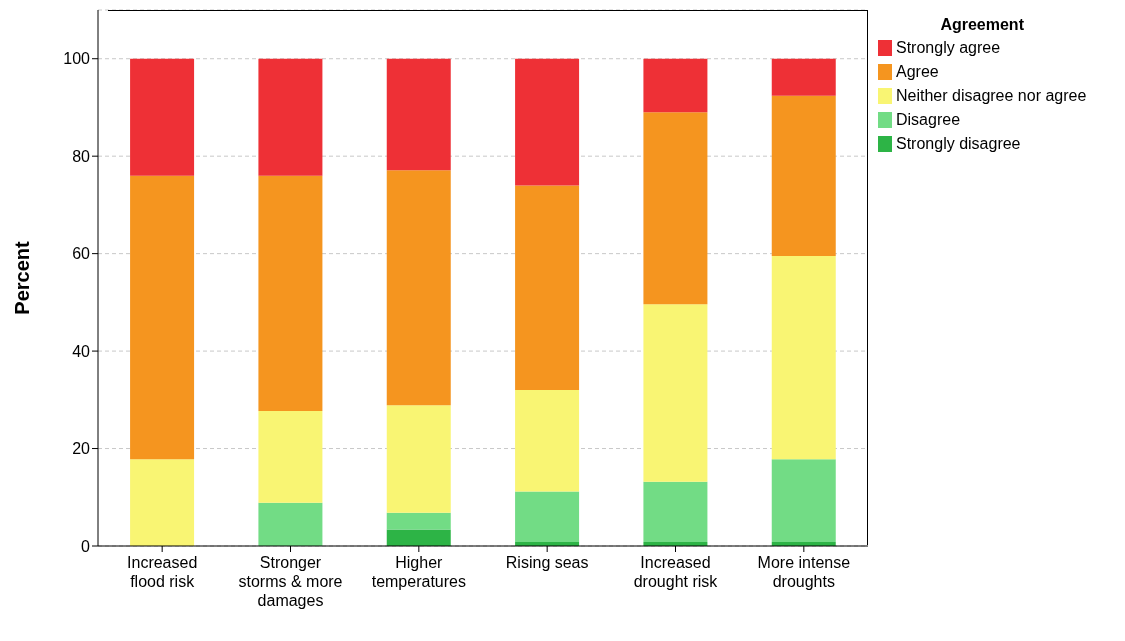 The height and width of the screenshot is (641, 1125). What do you see at coordinates (676, 572) in the screenshot?
I see `x-tick-label: Increased drought risk` at bounding box center [676, 572].